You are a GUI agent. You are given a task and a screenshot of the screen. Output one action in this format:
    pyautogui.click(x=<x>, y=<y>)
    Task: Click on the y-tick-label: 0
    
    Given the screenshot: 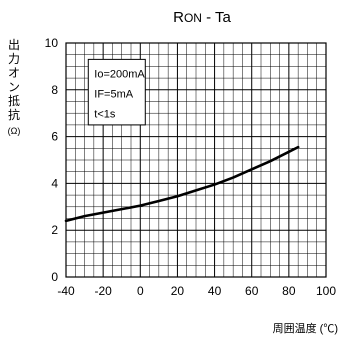 What is the action you would take?
    pyautogui.click(x=54, y=277)
    